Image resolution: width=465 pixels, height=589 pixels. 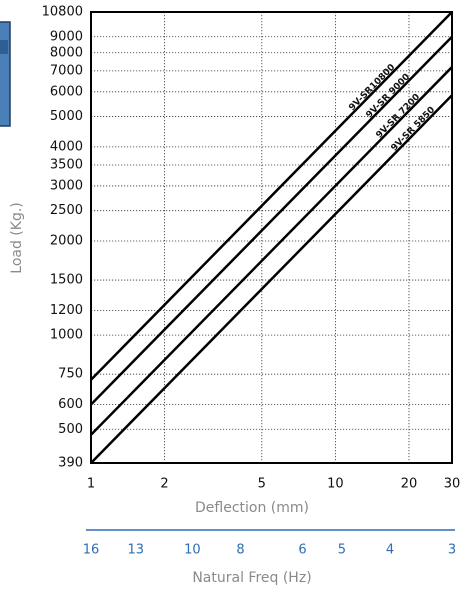 I want to click on x2-tick-label: 3, so click(x=452, y=550).